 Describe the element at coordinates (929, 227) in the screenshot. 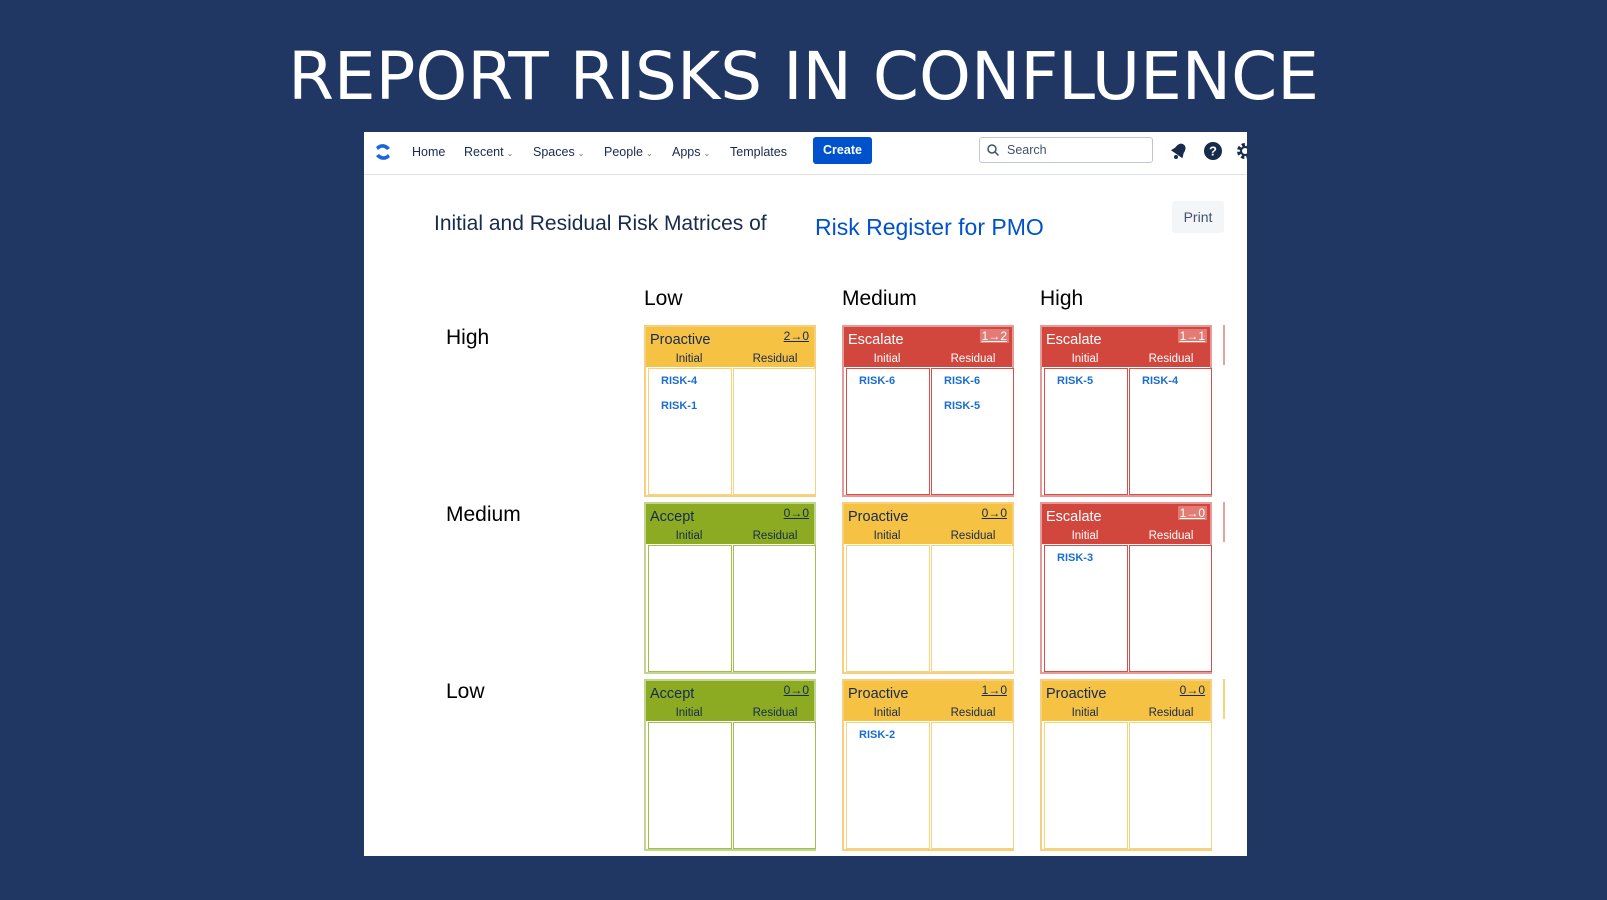

I see `risk-register-link: Risk Register for PMO` at that location.